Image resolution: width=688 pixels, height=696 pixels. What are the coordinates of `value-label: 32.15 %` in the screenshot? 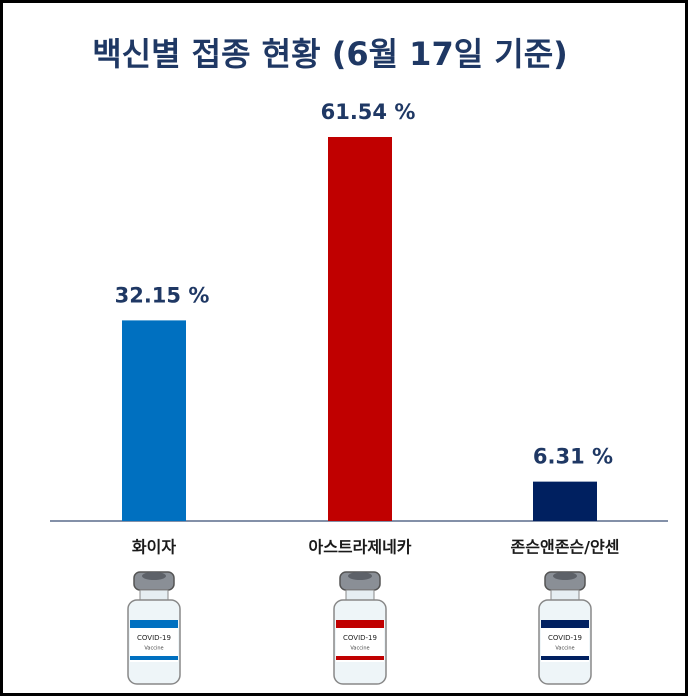 It's located at (162, 295).